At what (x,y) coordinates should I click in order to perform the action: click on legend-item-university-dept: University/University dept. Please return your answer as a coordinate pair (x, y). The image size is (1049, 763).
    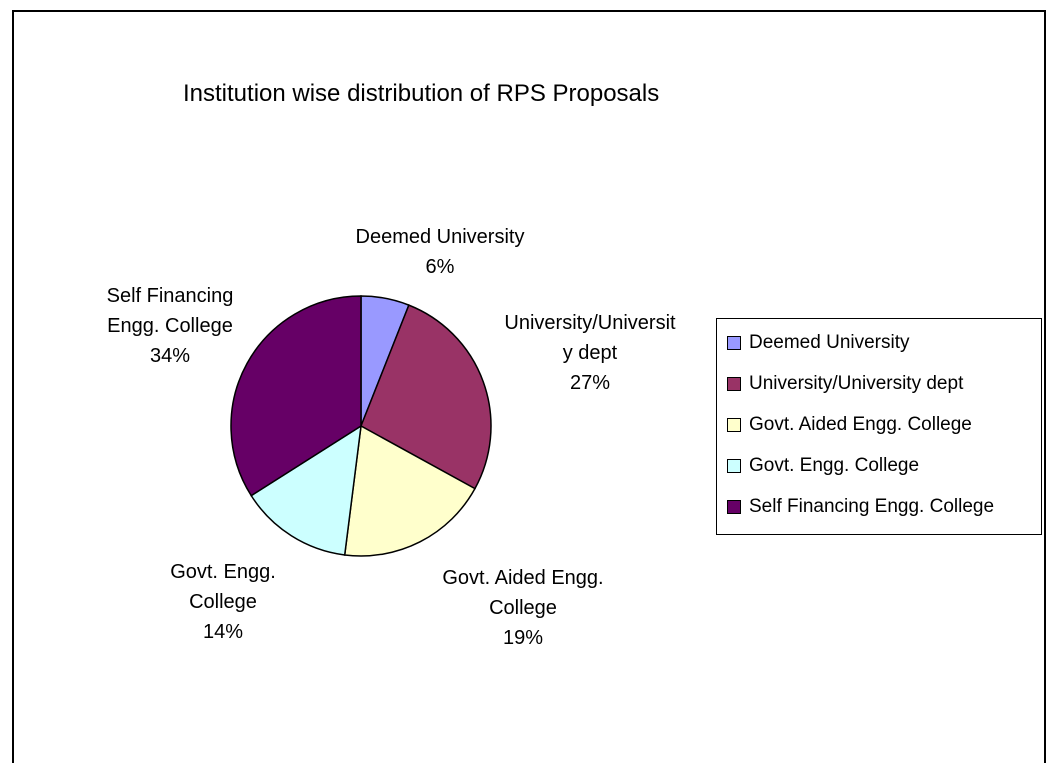
    Looking at the image, I should click on (845, 384).